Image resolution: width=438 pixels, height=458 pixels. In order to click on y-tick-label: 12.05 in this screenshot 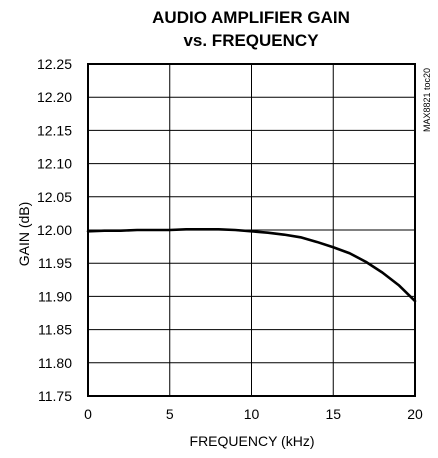, I will do `click(54, 197)`.